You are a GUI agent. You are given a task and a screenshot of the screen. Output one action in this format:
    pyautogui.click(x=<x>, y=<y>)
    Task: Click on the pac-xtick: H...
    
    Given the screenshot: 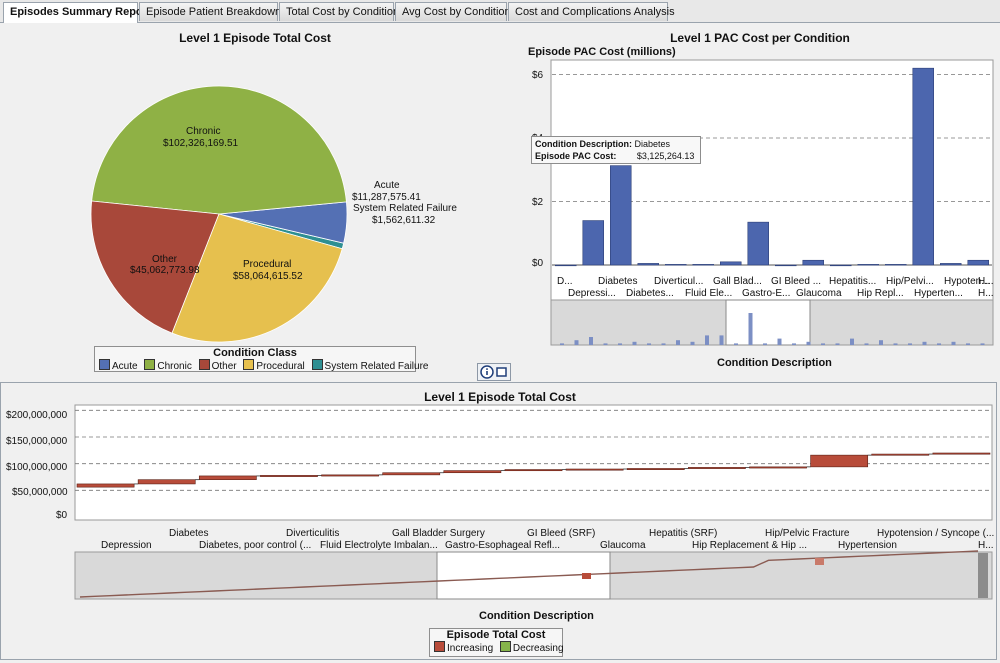 What is the action you would take?
    pyautogui.click(x=986, y=281)
    